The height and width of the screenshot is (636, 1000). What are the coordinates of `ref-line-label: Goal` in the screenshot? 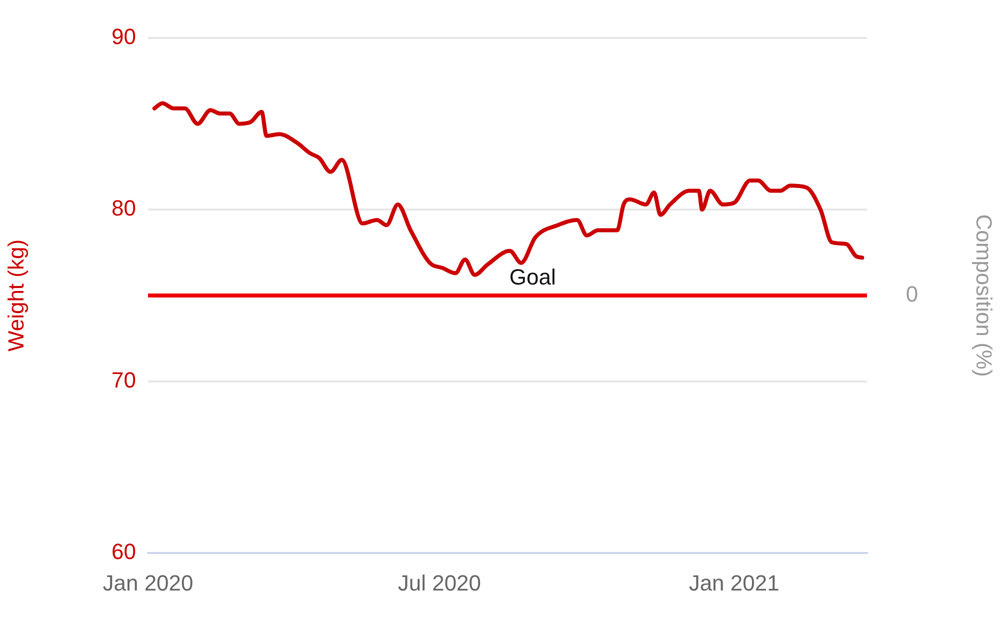 It's located at (532, 277).